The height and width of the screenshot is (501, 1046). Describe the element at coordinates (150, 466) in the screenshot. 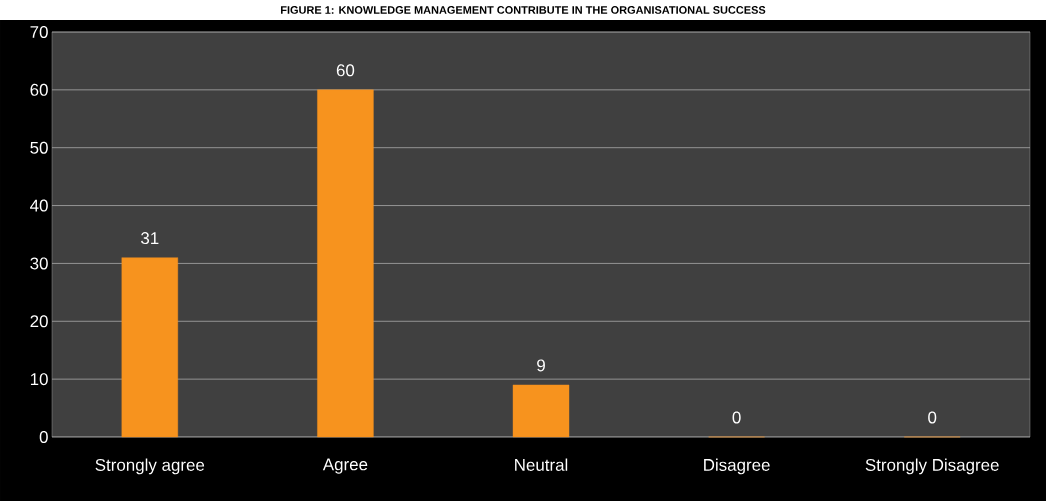

I see `x-tick-label: Strongly agree` at that location.